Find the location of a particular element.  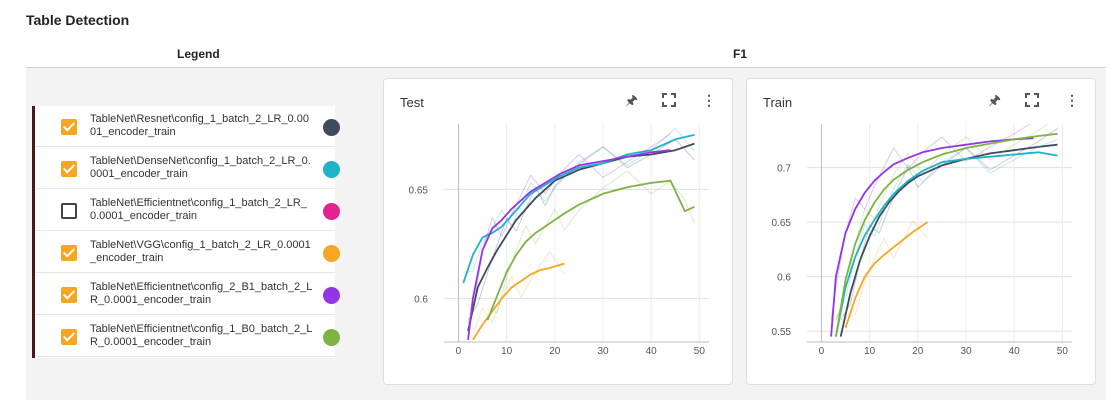

header-divider is located at coordinates (566, 67).